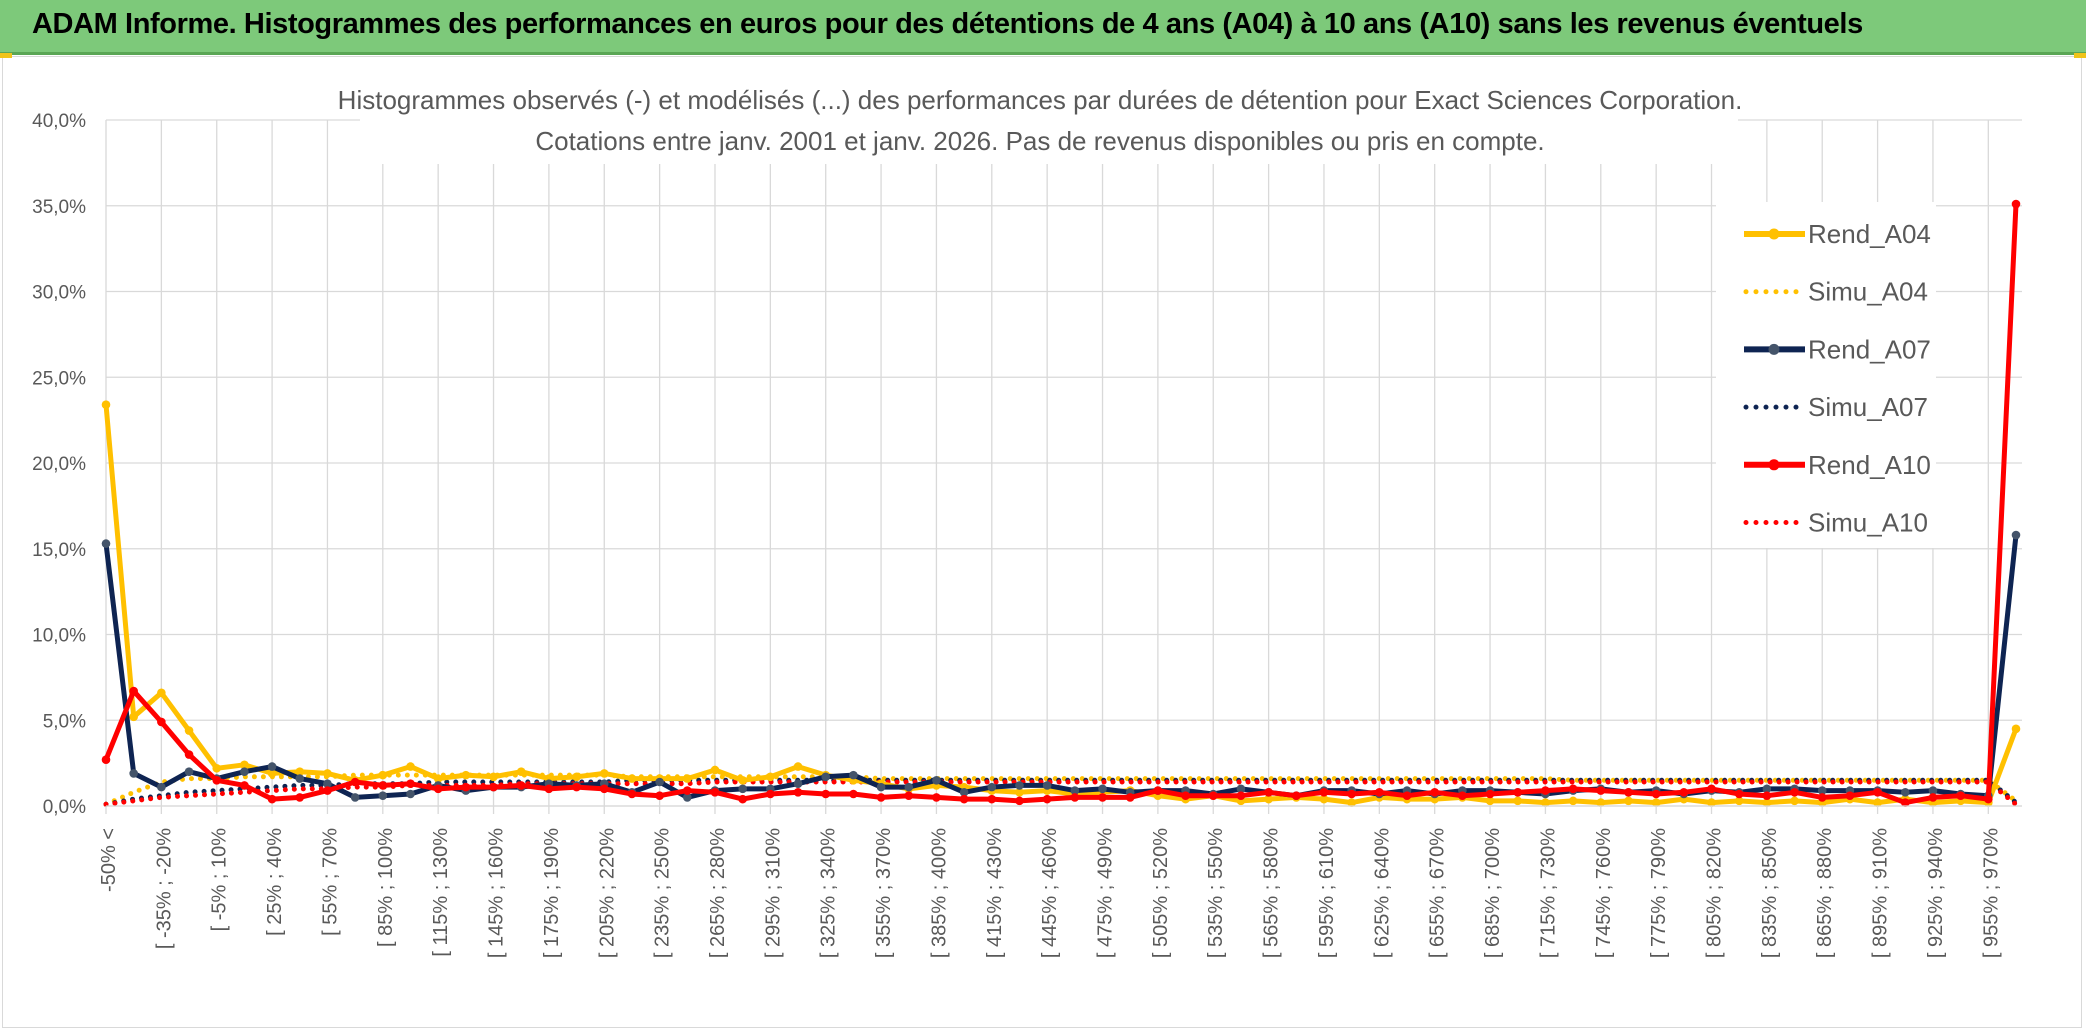 The height and width of the screenshot is (1033, 2086). I want to click on x-tick-label: -50% <, so click(109, 860).